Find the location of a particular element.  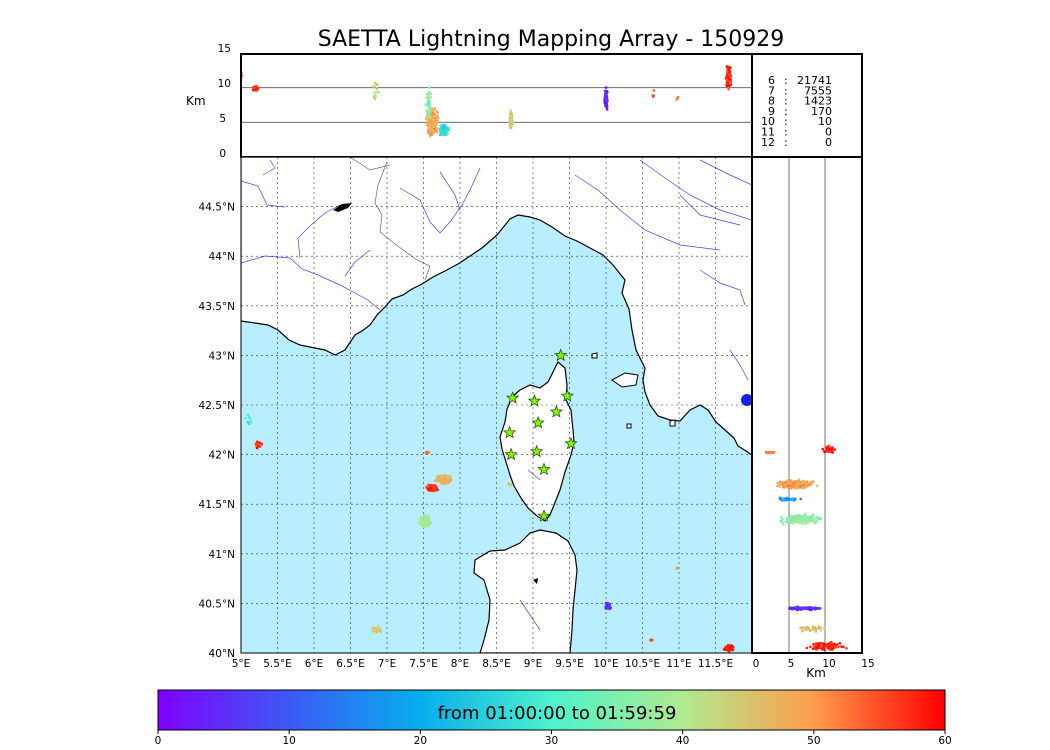

map-lon-tick-label: 9°E is located at coordinates (533, 664).